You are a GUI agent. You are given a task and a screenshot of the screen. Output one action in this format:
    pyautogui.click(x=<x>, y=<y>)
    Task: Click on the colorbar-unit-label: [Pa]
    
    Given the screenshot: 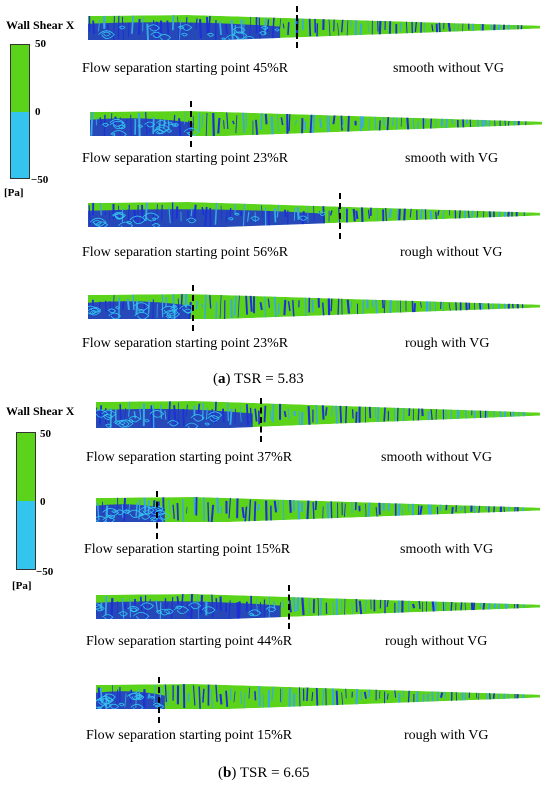 What is the action you would take?
    pyautogui.click(x=22, y=586)
    